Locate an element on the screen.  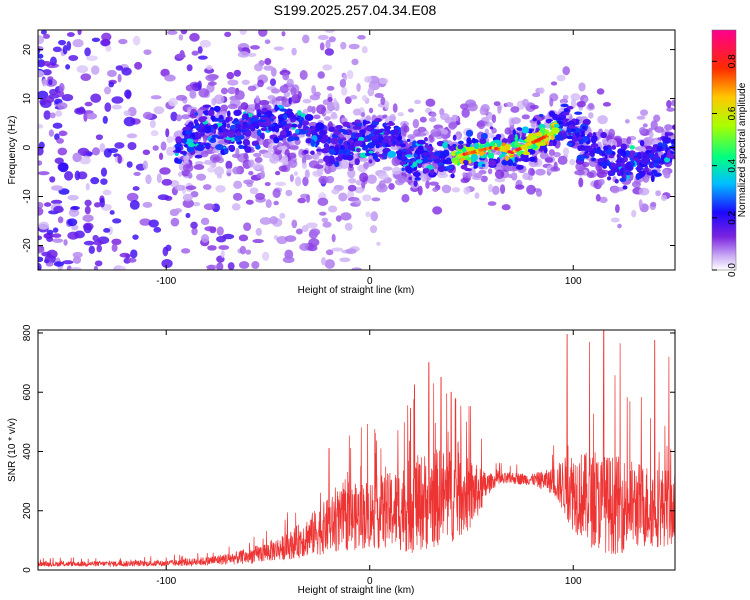
page-title: S199.2025.257.04.34.E08 is located at coordinates (355, 10).